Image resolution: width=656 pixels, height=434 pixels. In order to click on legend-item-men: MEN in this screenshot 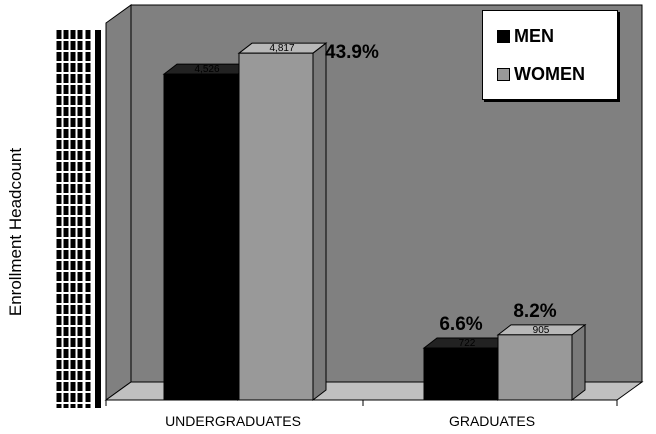, I will do `click(525, 36)`.